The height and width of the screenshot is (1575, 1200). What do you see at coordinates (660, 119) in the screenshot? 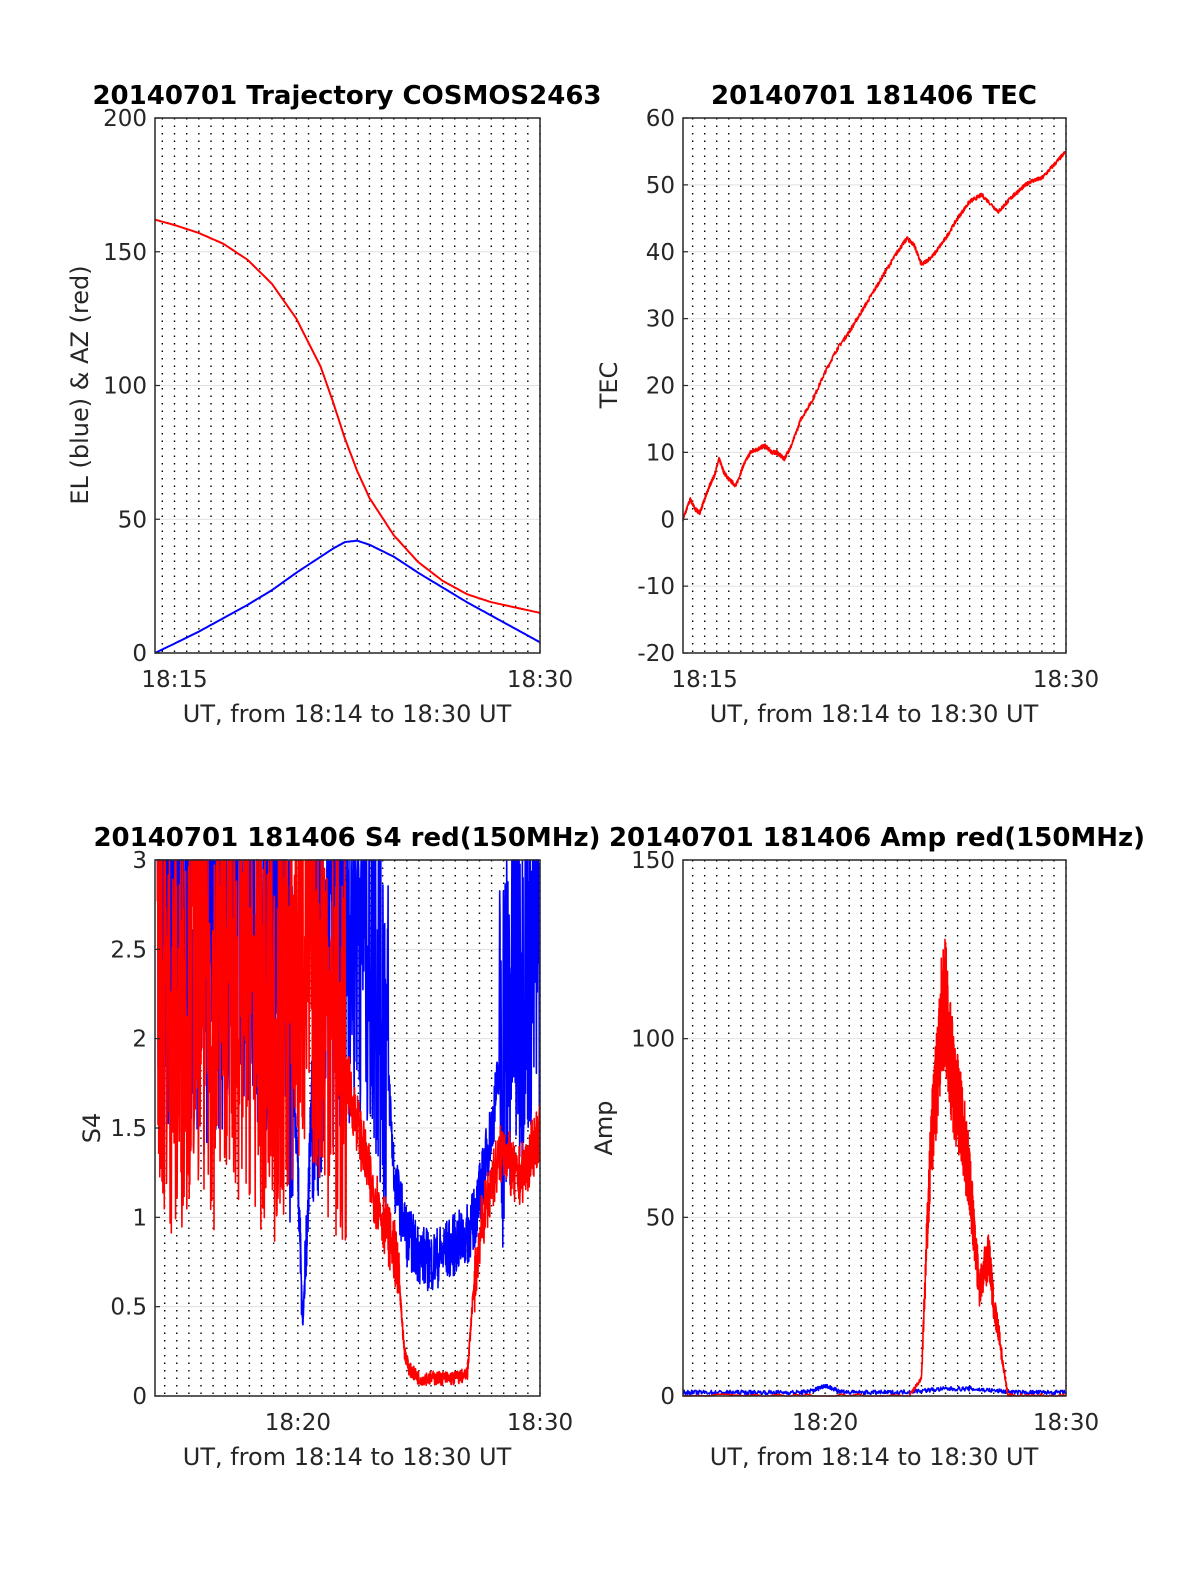
I see `y-tick-label: 60` at bounding box center [660, 119].